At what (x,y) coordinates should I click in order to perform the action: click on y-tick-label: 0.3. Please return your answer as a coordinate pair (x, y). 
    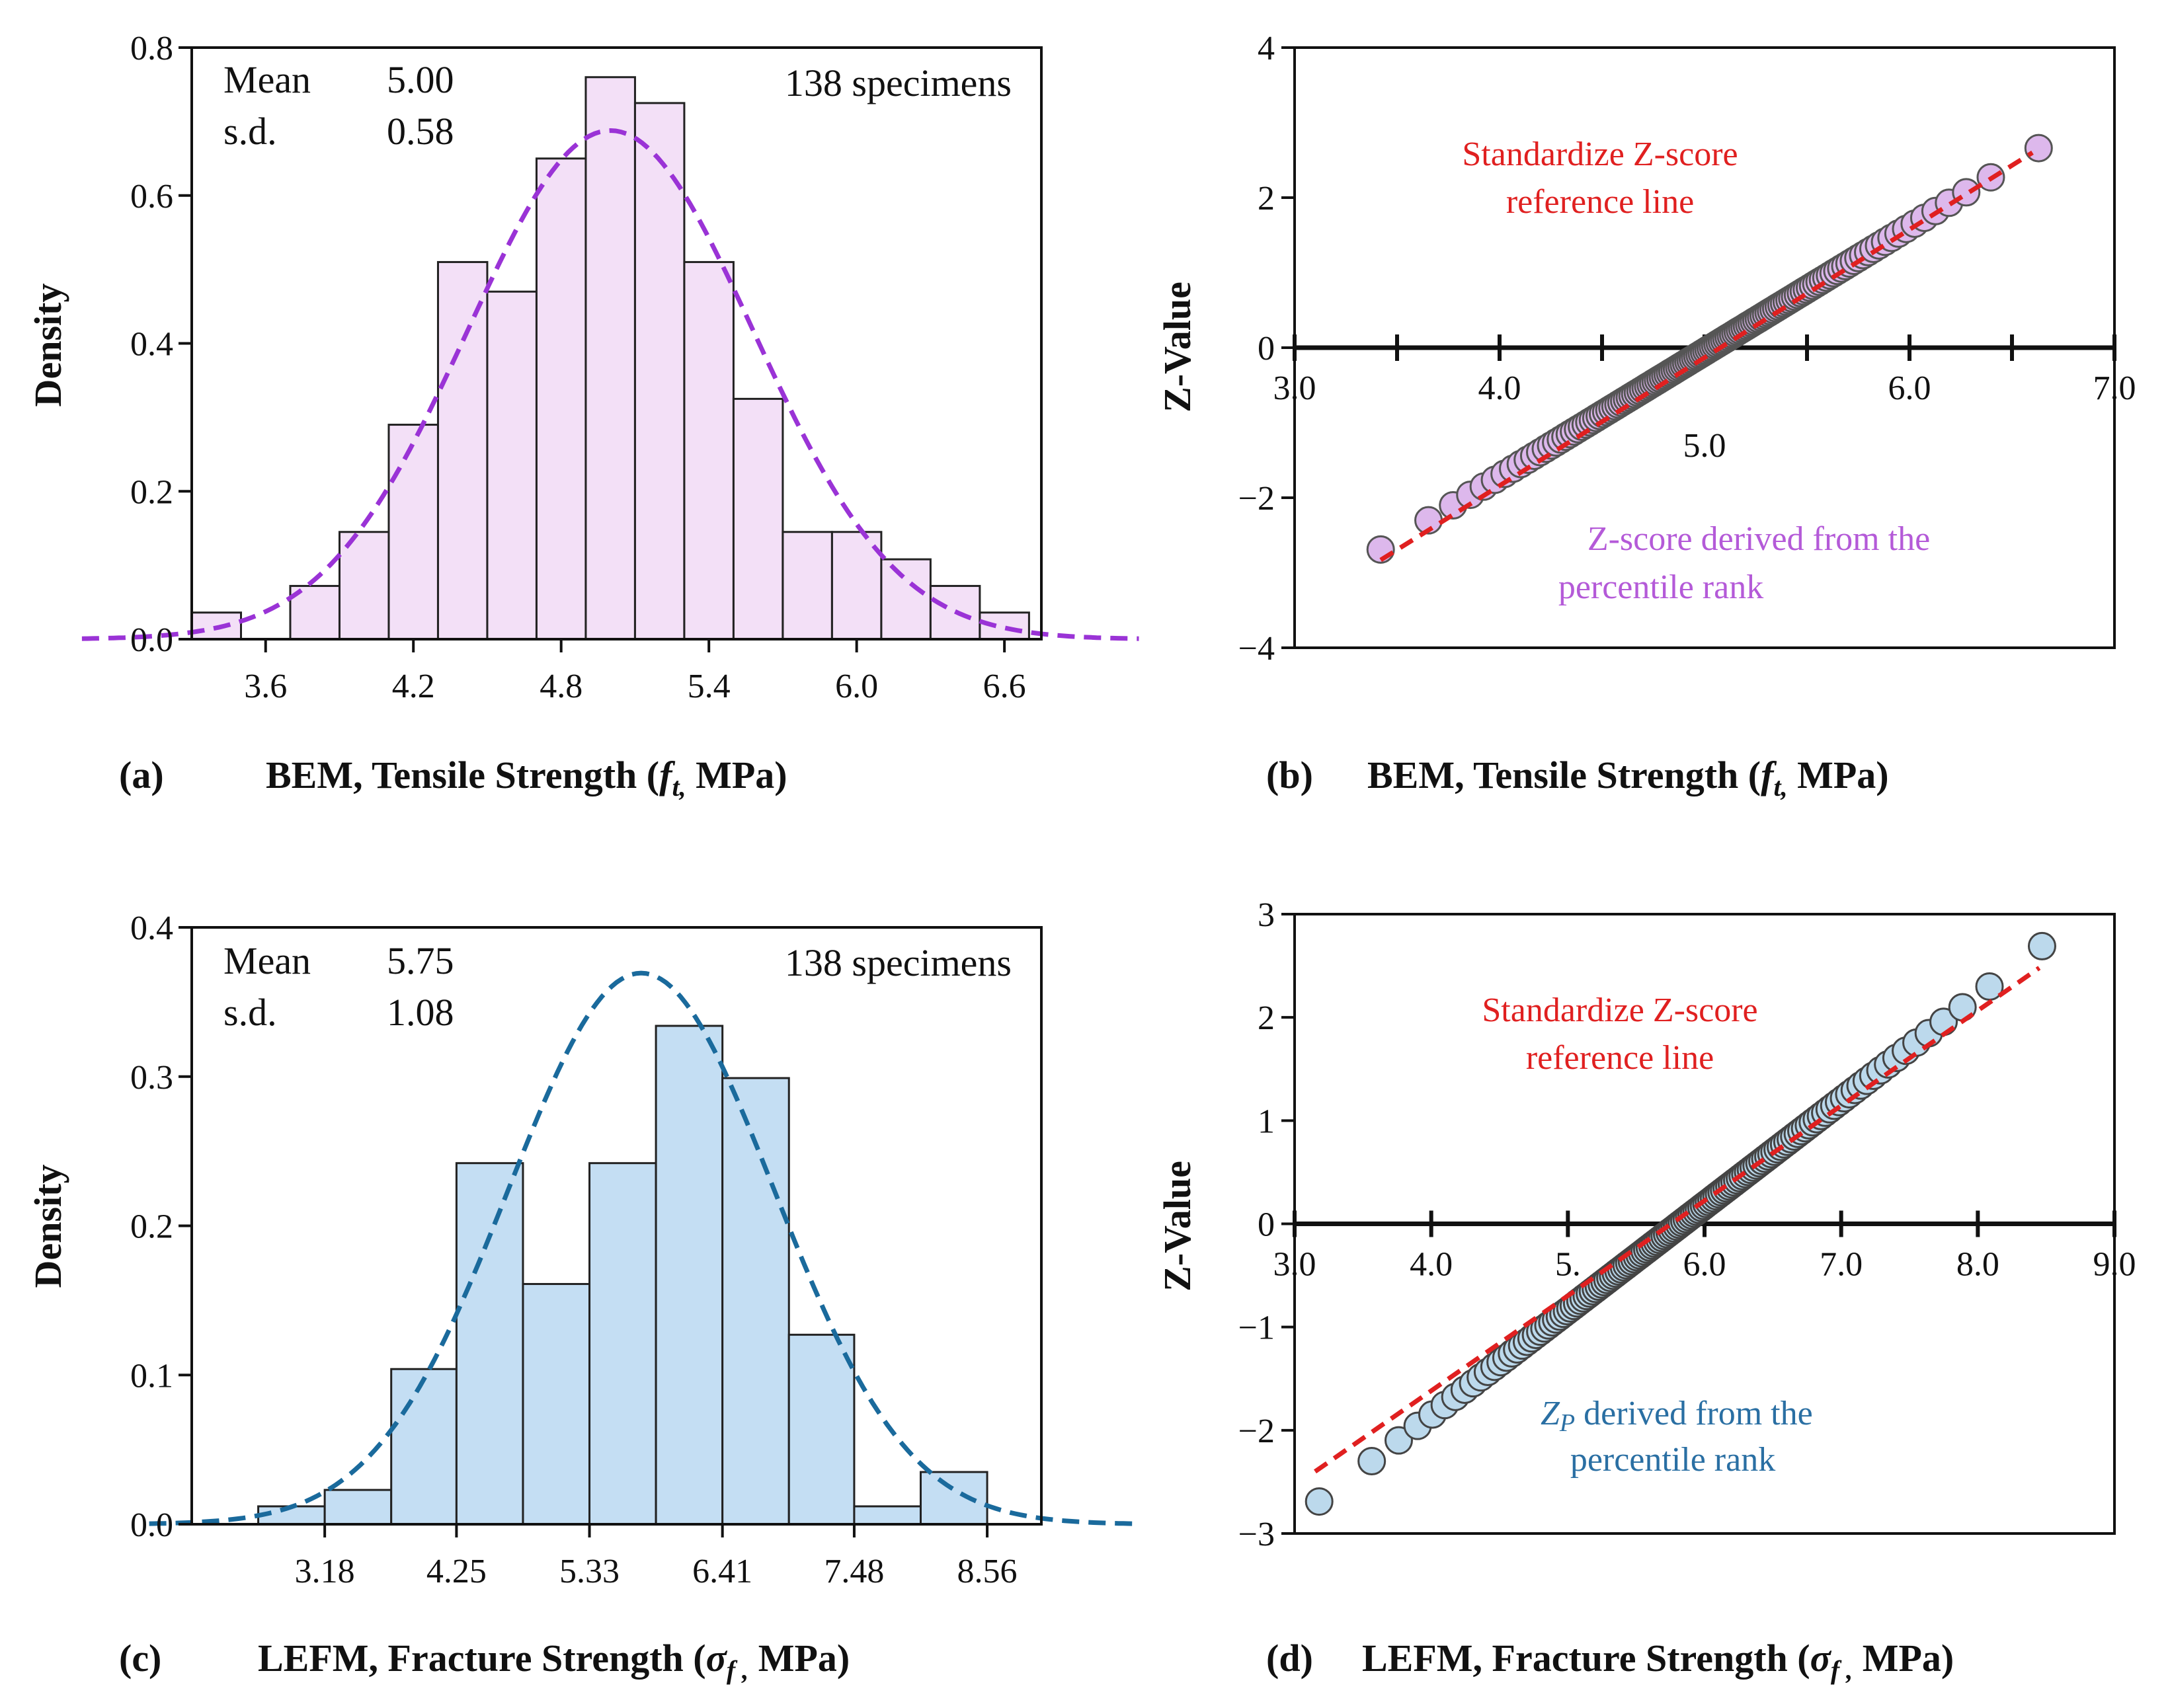
    Looking at the image, I should click on (151, 1078).